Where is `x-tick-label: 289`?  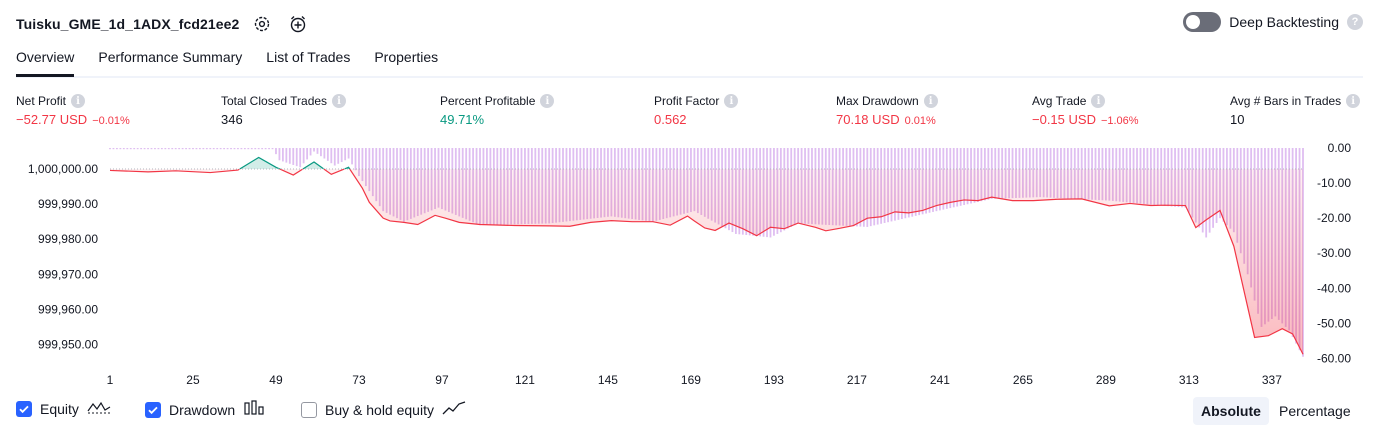
x-tick-label: 289 is located at coordinates (1106, 380).